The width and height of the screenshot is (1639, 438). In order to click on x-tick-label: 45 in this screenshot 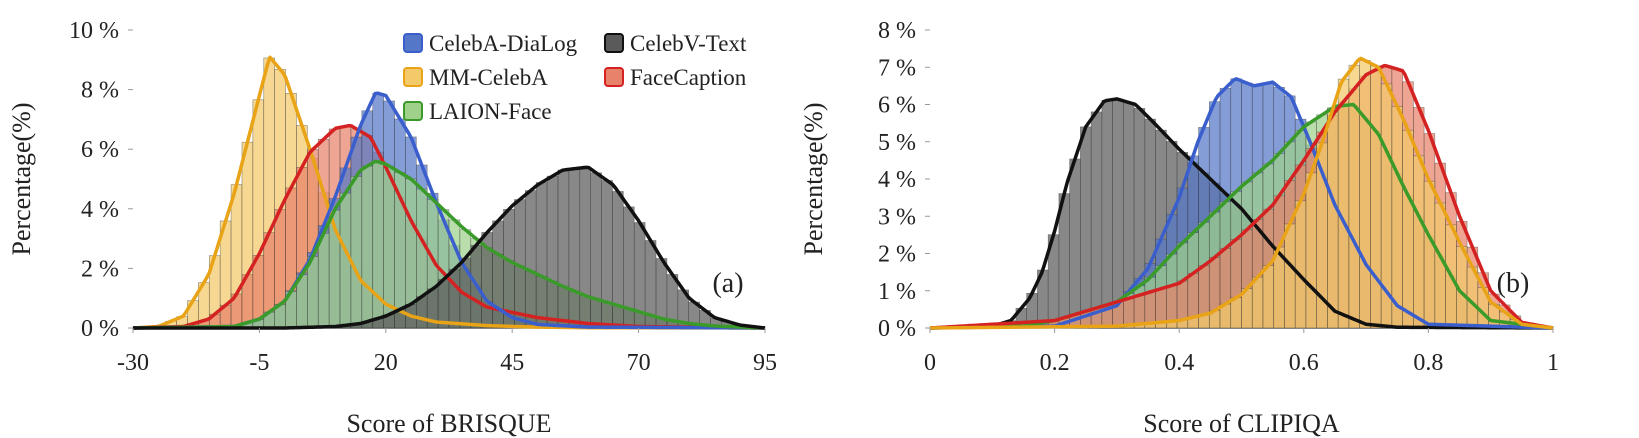, I will do `click(512, 363)`.